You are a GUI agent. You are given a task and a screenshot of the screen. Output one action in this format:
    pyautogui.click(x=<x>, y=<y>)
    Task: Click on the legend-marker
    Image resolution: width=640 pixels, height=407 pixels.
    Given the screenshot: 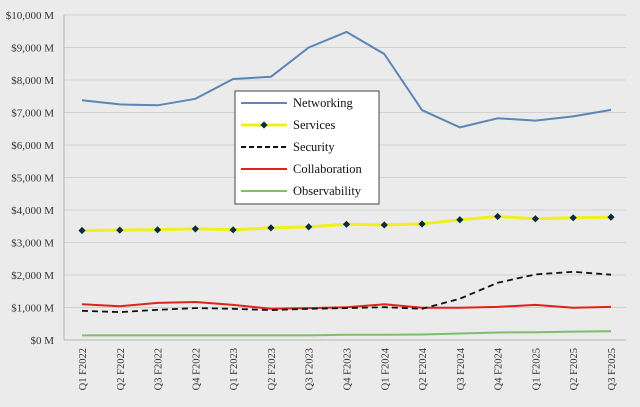 What is the action you would take?
    pyautogui.click(x=264, y=125)
    